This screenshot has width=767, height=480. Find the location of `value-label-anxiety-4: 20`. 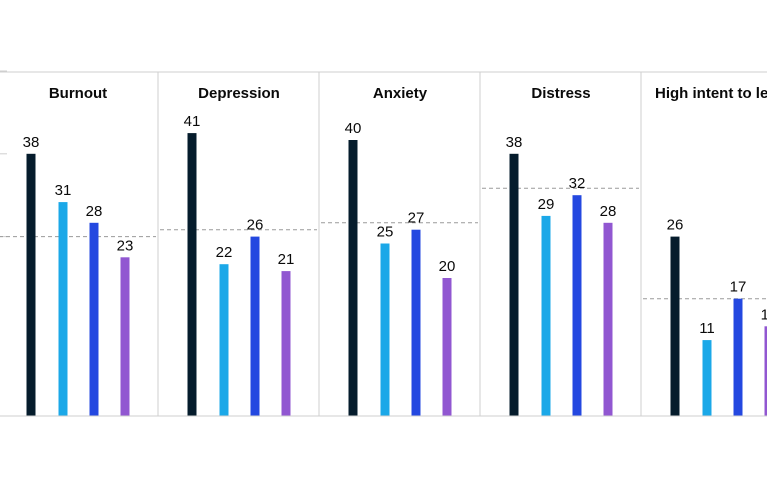

value-label-anxiety-4: 20 is located at coordinates (447, 266).